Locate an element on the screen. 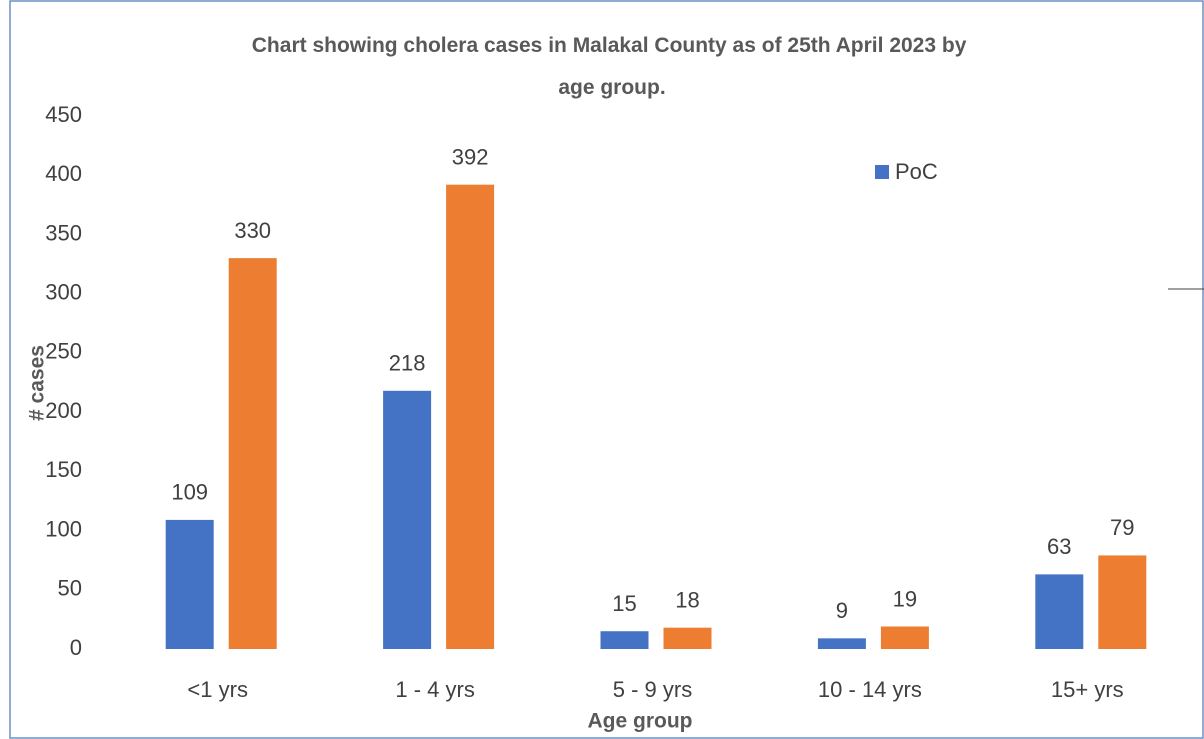  y-tick-label: 0 is located at coordinates (76, 647).